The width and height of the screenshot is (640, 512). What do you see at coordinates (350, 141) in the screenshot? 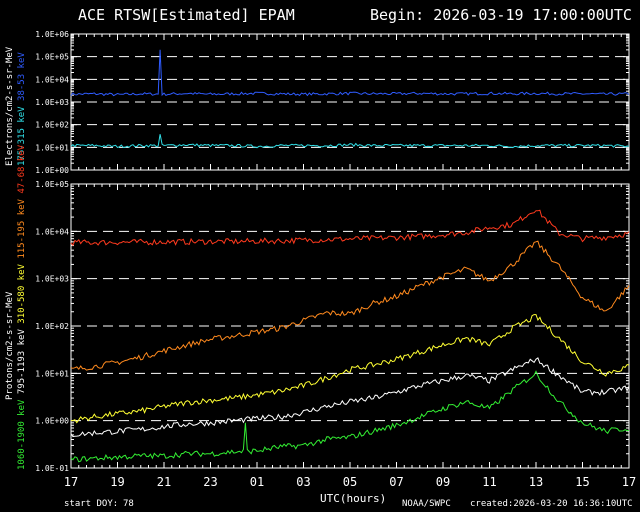
I see `series-line-175-315-keV` at bounding box center [350, 141].